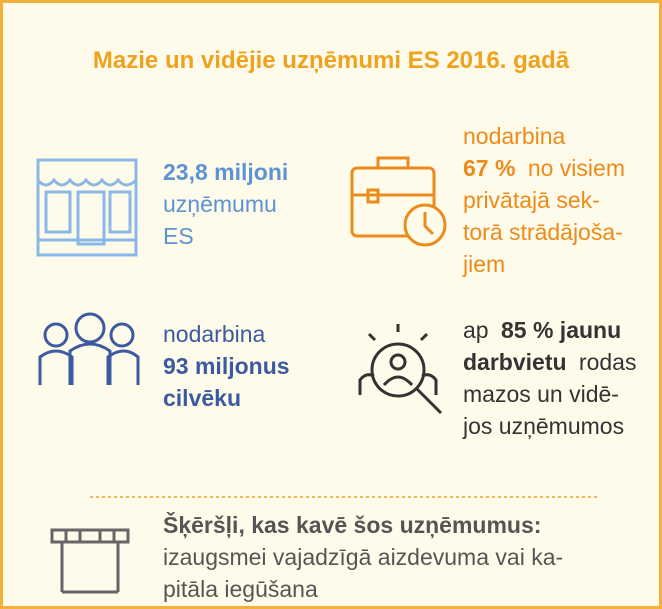 Image resolution: width=662 pixels, height=609 pixels. Describe the element at coordinates (541, 394) in the screenshot. I see `text: mazos un vidē-` at that location.